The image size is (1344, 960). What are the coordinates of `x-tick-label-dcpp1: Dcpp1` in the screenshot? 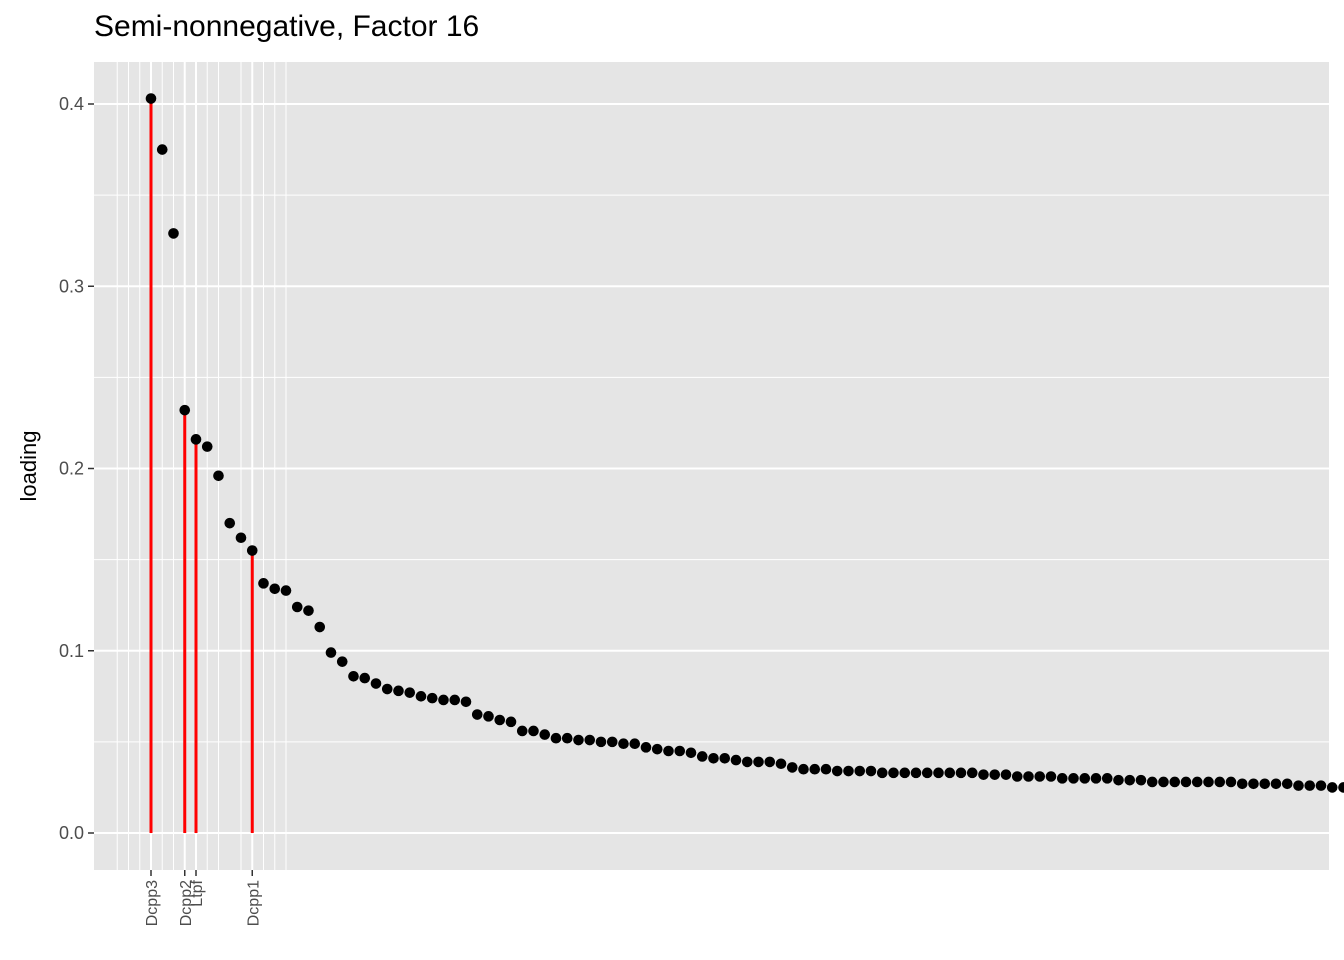 It's located at (253, 903).